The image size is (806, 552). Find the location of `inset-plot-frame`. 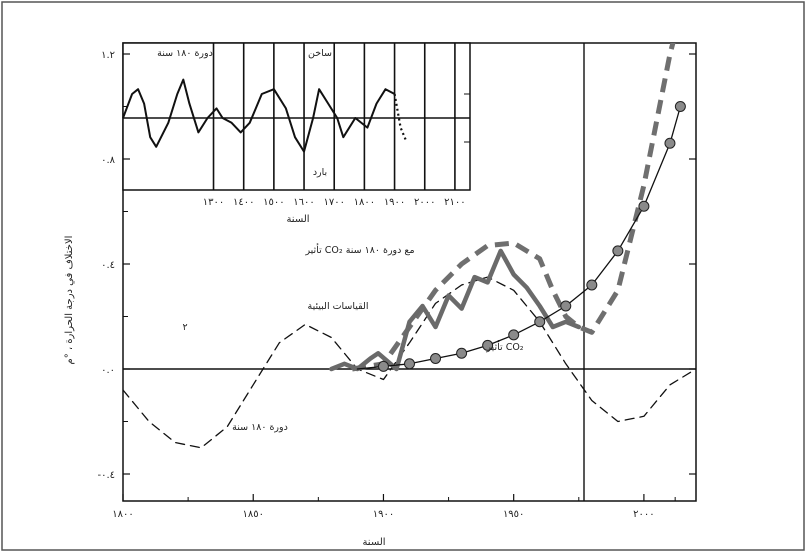

inset-plot-frame is located at coordinates (296, 116).